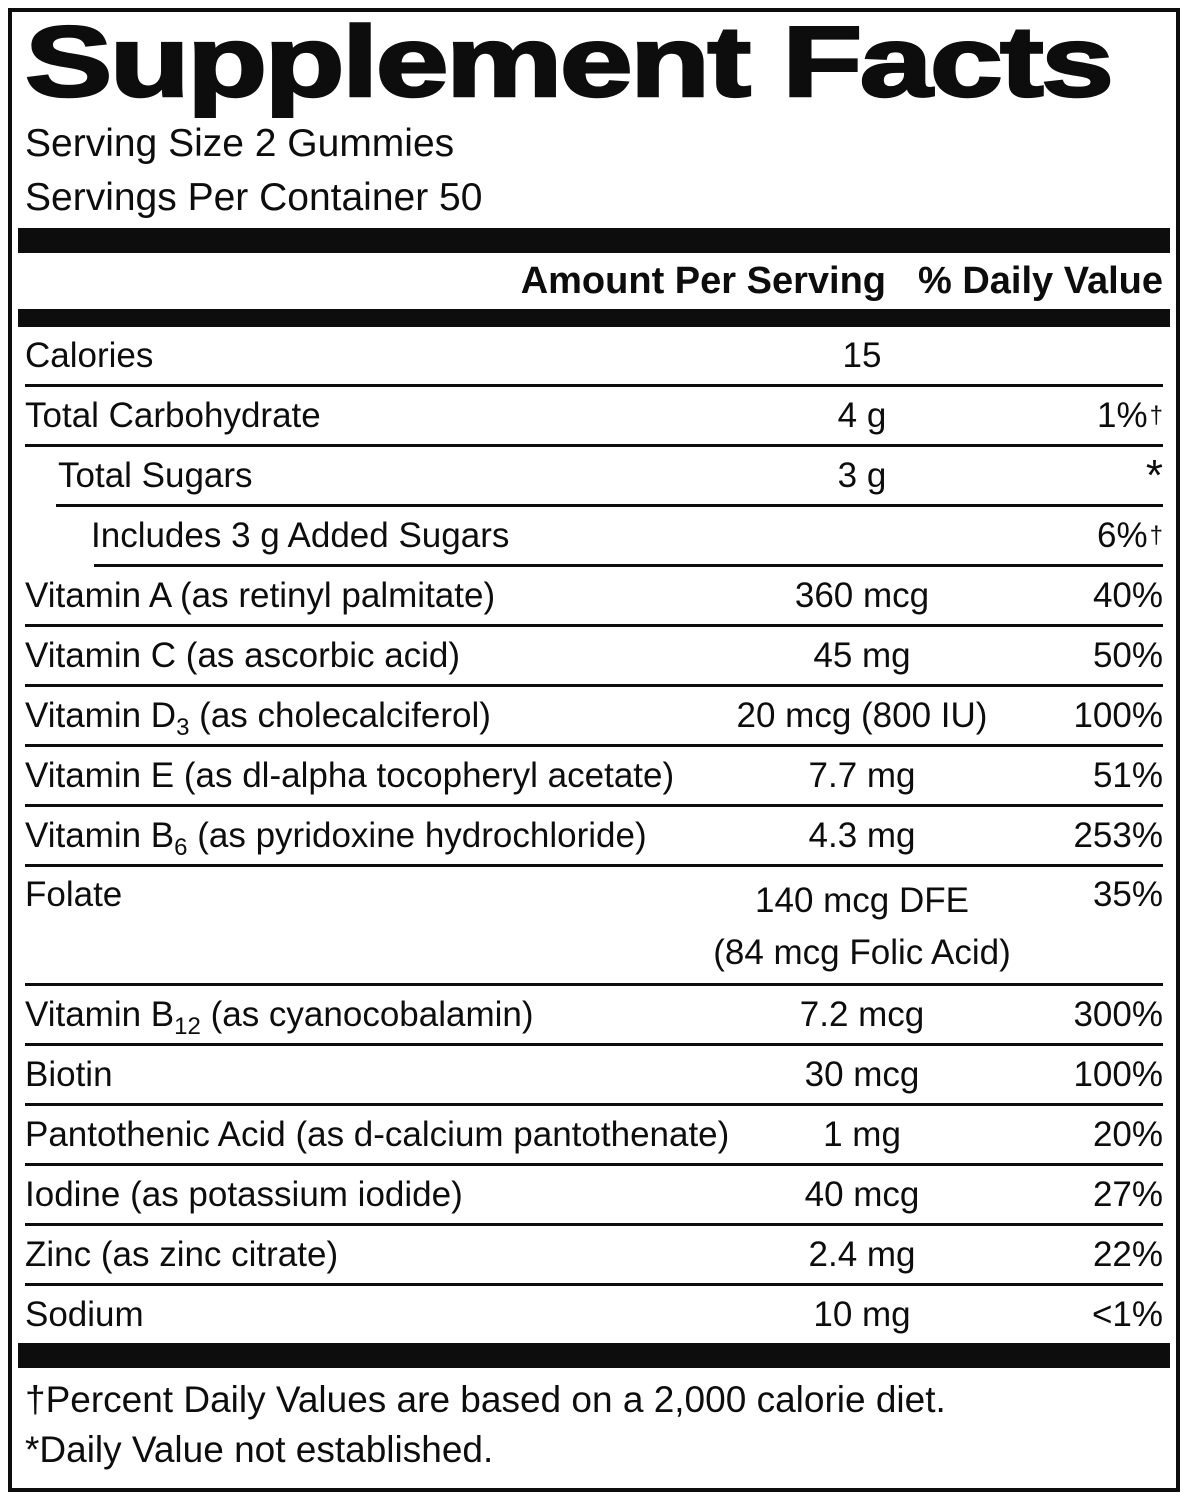  What do you see at coordinates (594, 318) in the screenshot?
I see `thick-divider-header` at bounding box center [594, 318].